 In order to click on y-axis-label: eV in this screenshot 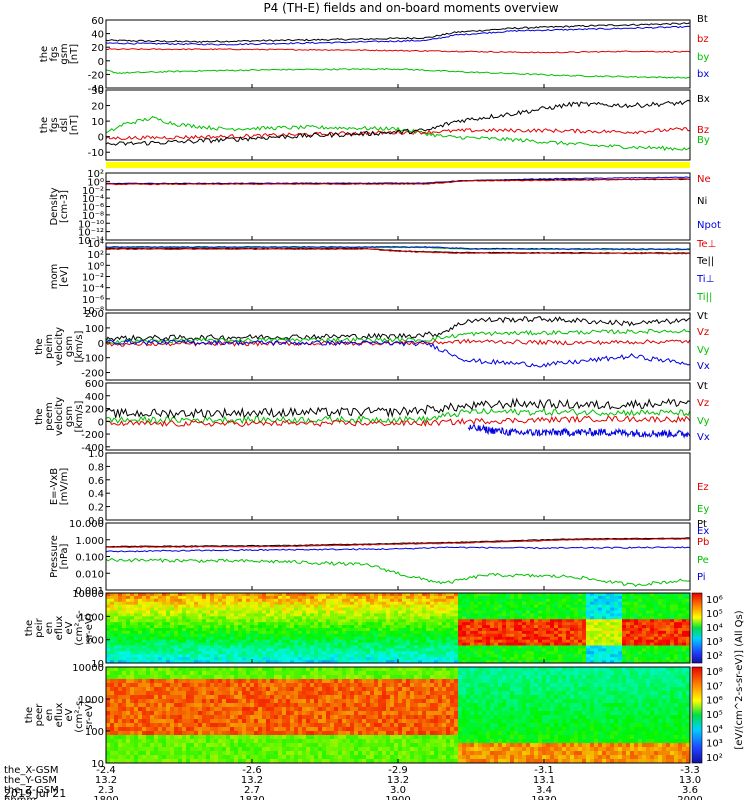, I will do `click(69, 627)`.